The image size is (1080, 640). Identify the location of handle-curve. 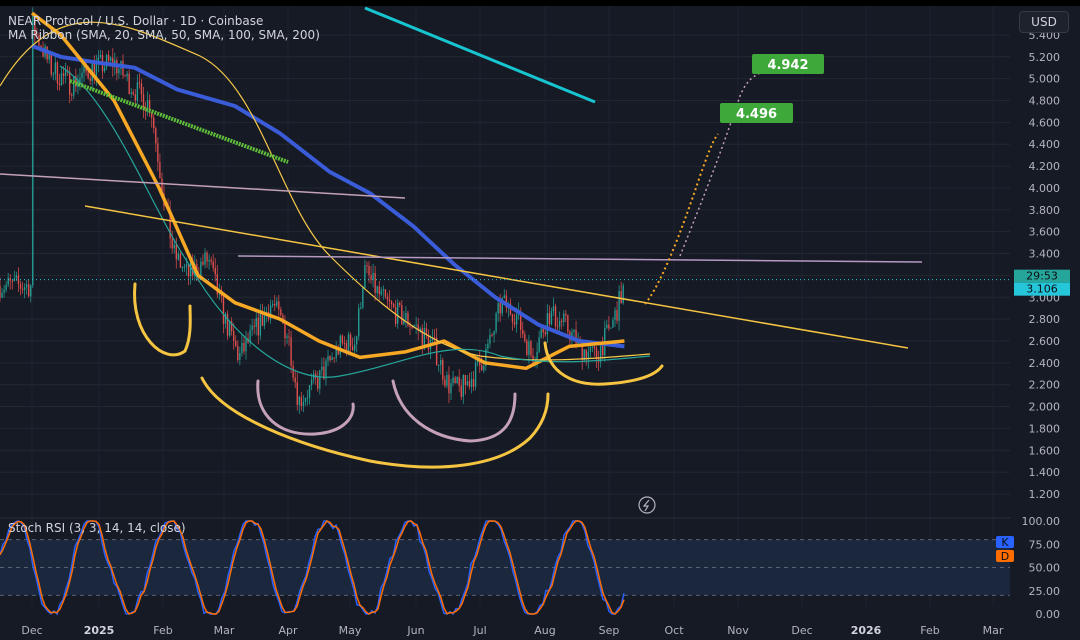
(603, 363).